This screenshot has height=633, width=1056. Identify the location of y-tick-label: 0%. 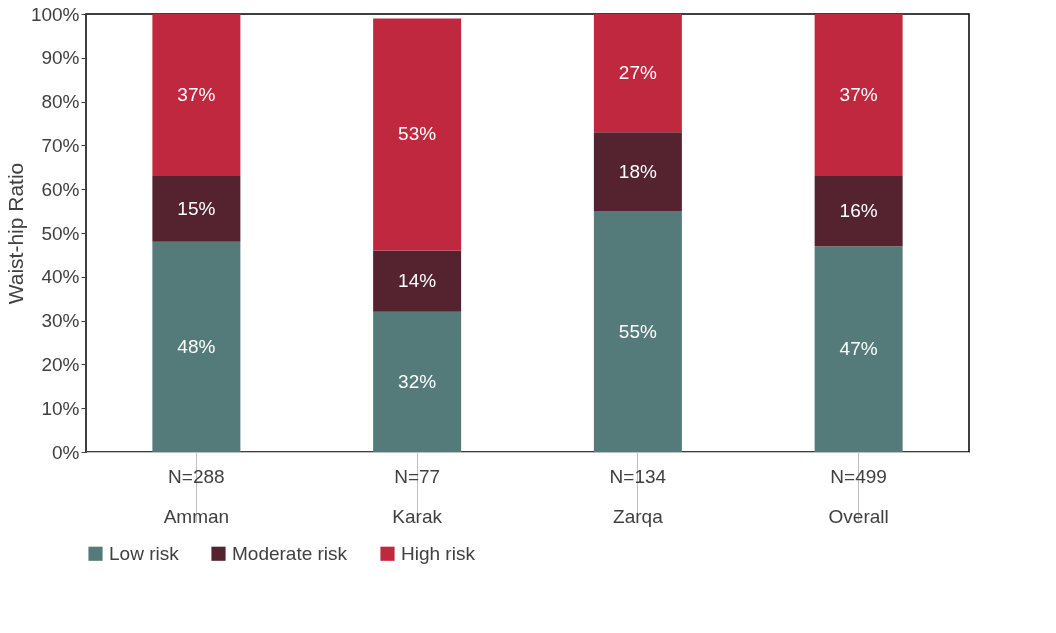
(66, 452).